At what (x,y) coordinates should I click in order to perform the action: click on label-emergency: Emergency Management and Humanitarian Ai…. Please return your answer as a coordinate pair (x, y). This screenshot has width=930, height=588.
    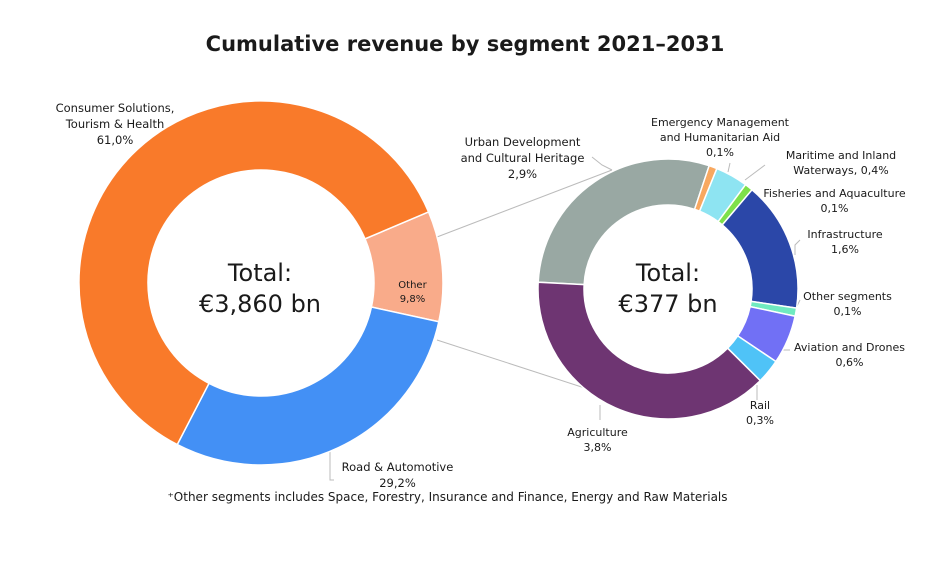
    Looking at the image, I should click on (720, 137).